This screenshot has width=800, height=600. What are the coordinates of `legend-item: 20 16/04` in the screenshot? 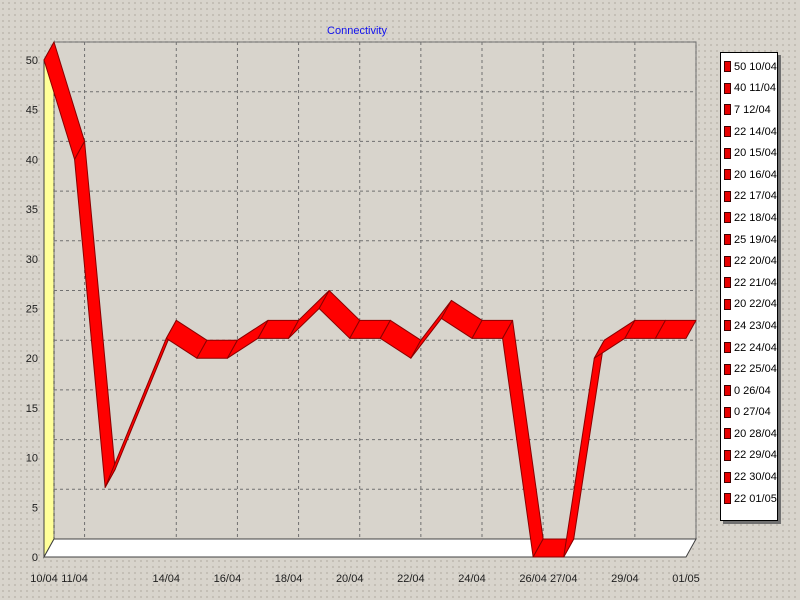 It's located at (749, 175).